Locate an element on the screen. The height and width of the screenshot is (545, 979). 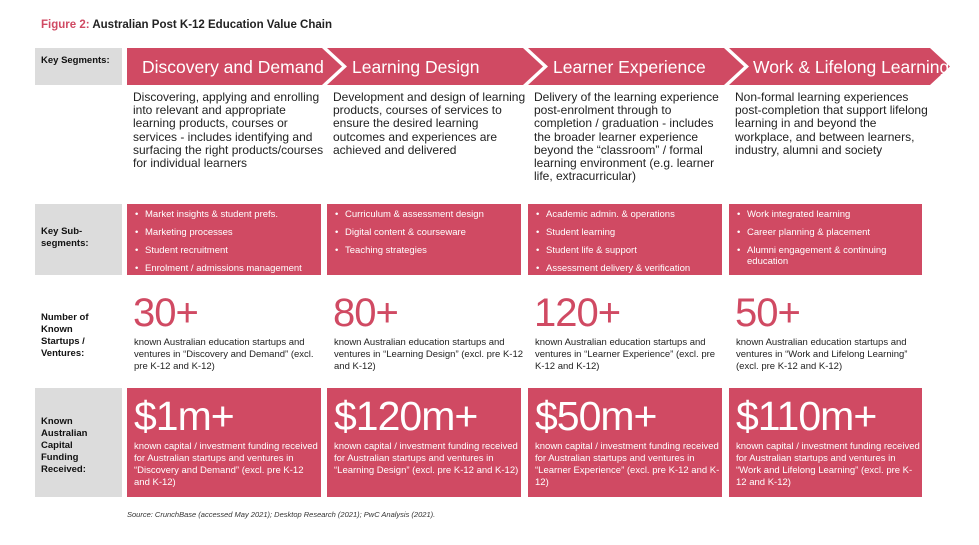
sub-segment-item: Marketing processes is located at coordinates (228, 232).